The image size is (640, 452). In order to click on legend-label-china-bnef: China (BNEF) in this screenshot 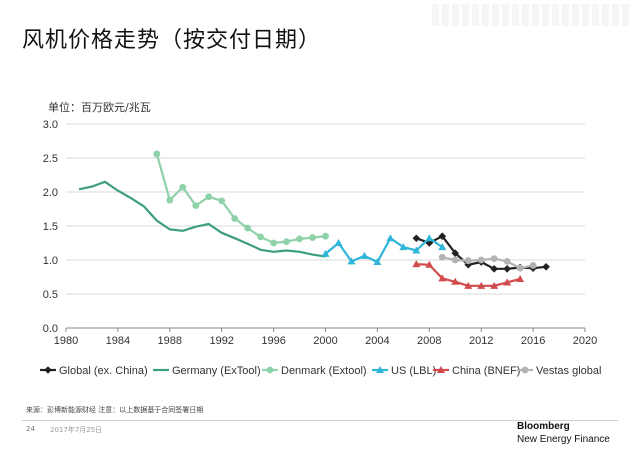, I will do `click(486, 371)`.